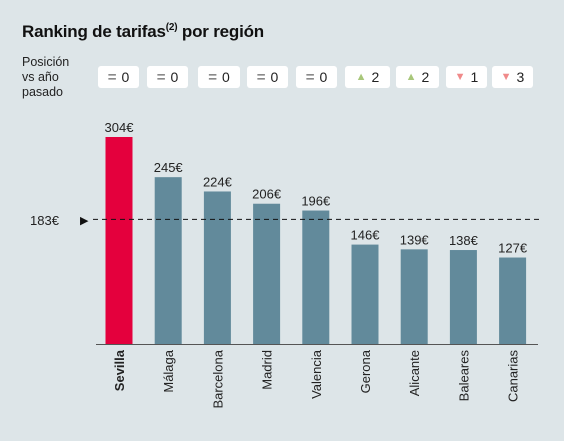  I want to click on chart-title: Ranking de tarifas(2) por región, so click(143, 32).